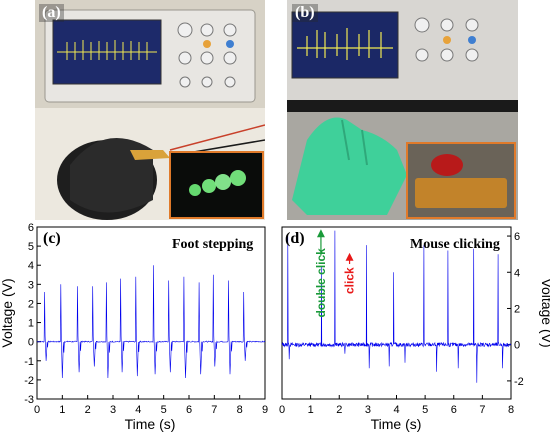  What do you see at coordinates (51, 13) in the screenshot?
I see `panel-label-a: (a)` at bounding box center [51, 13].